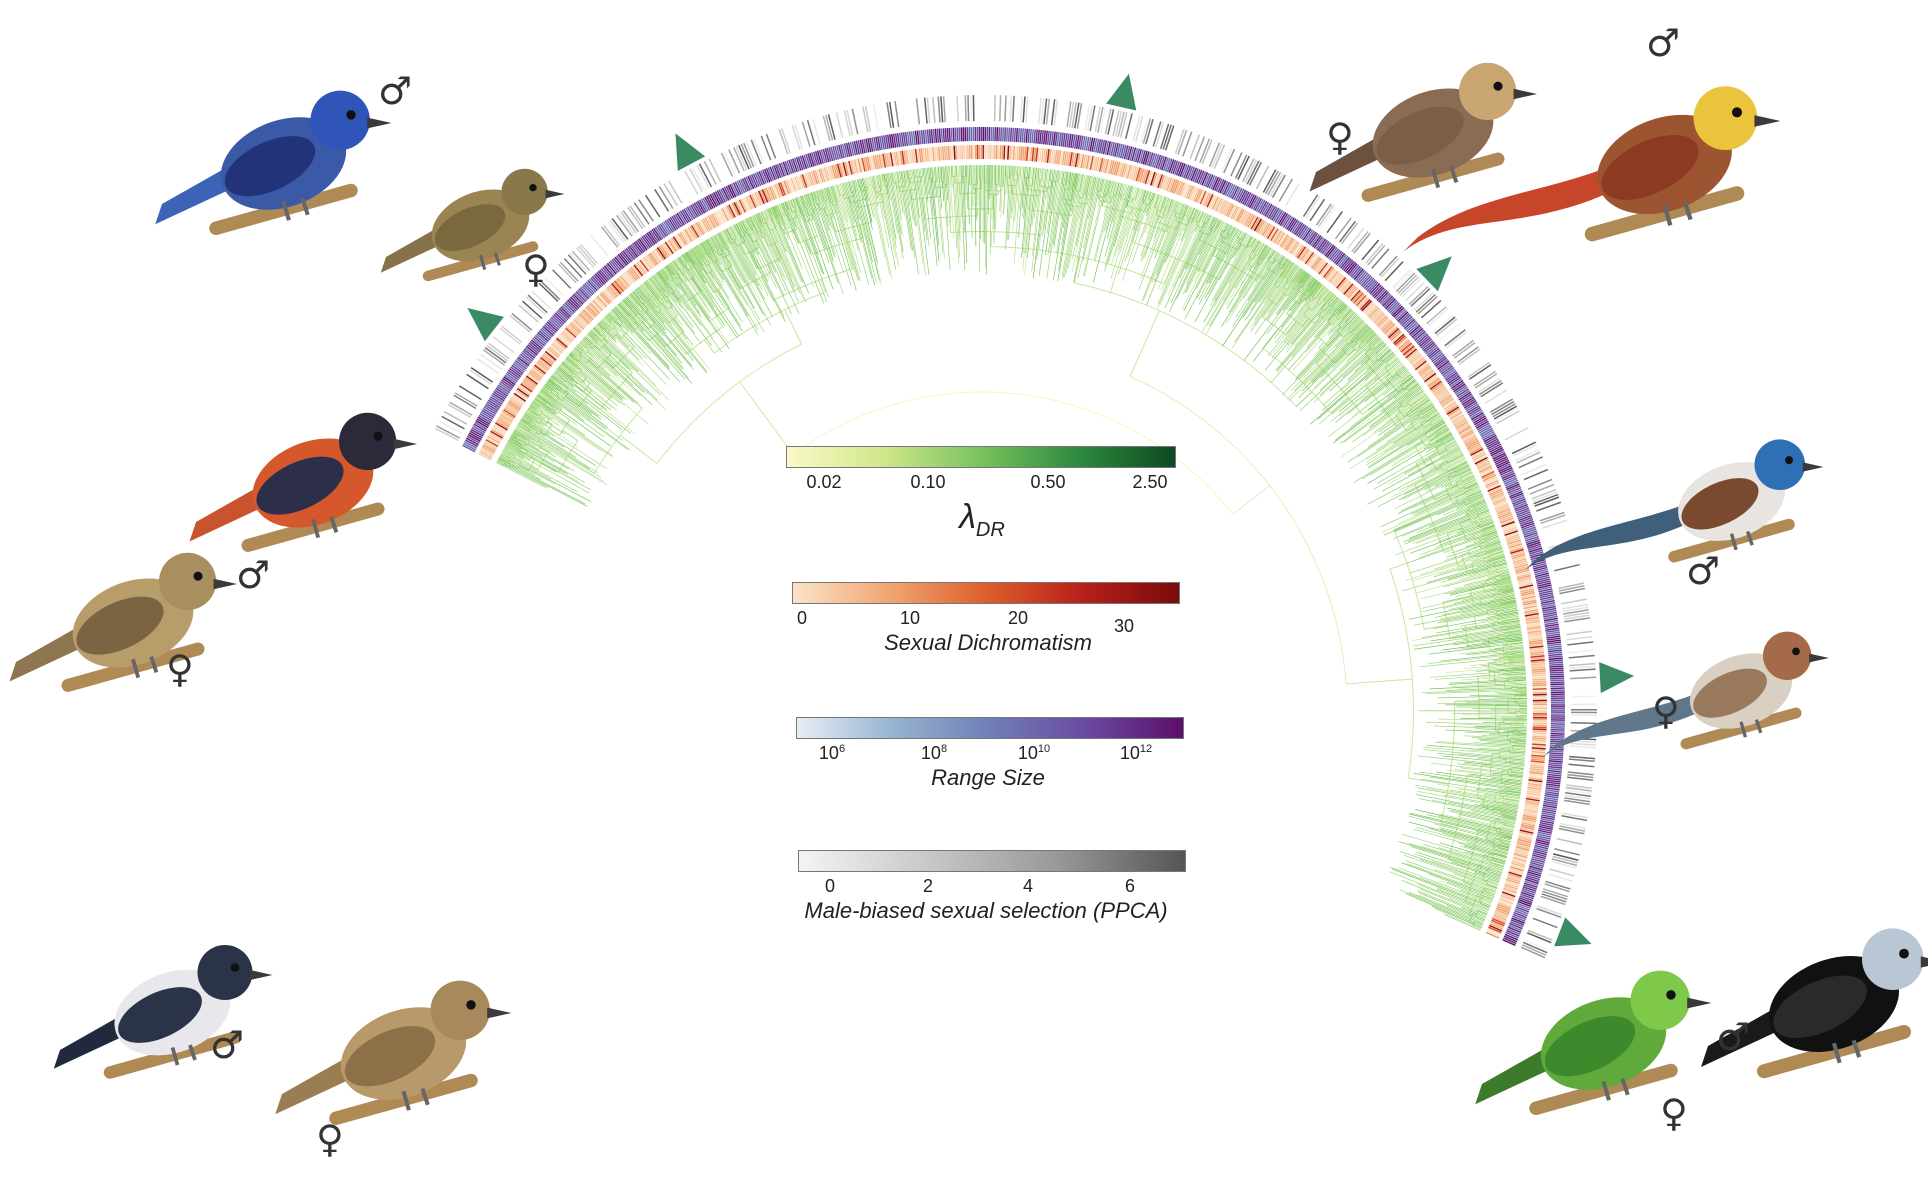 The image size is (1928, 1190). I want to click on lambda-legend: 0.02 0.10 0.50 2.50 λDR, so click(981, 496).